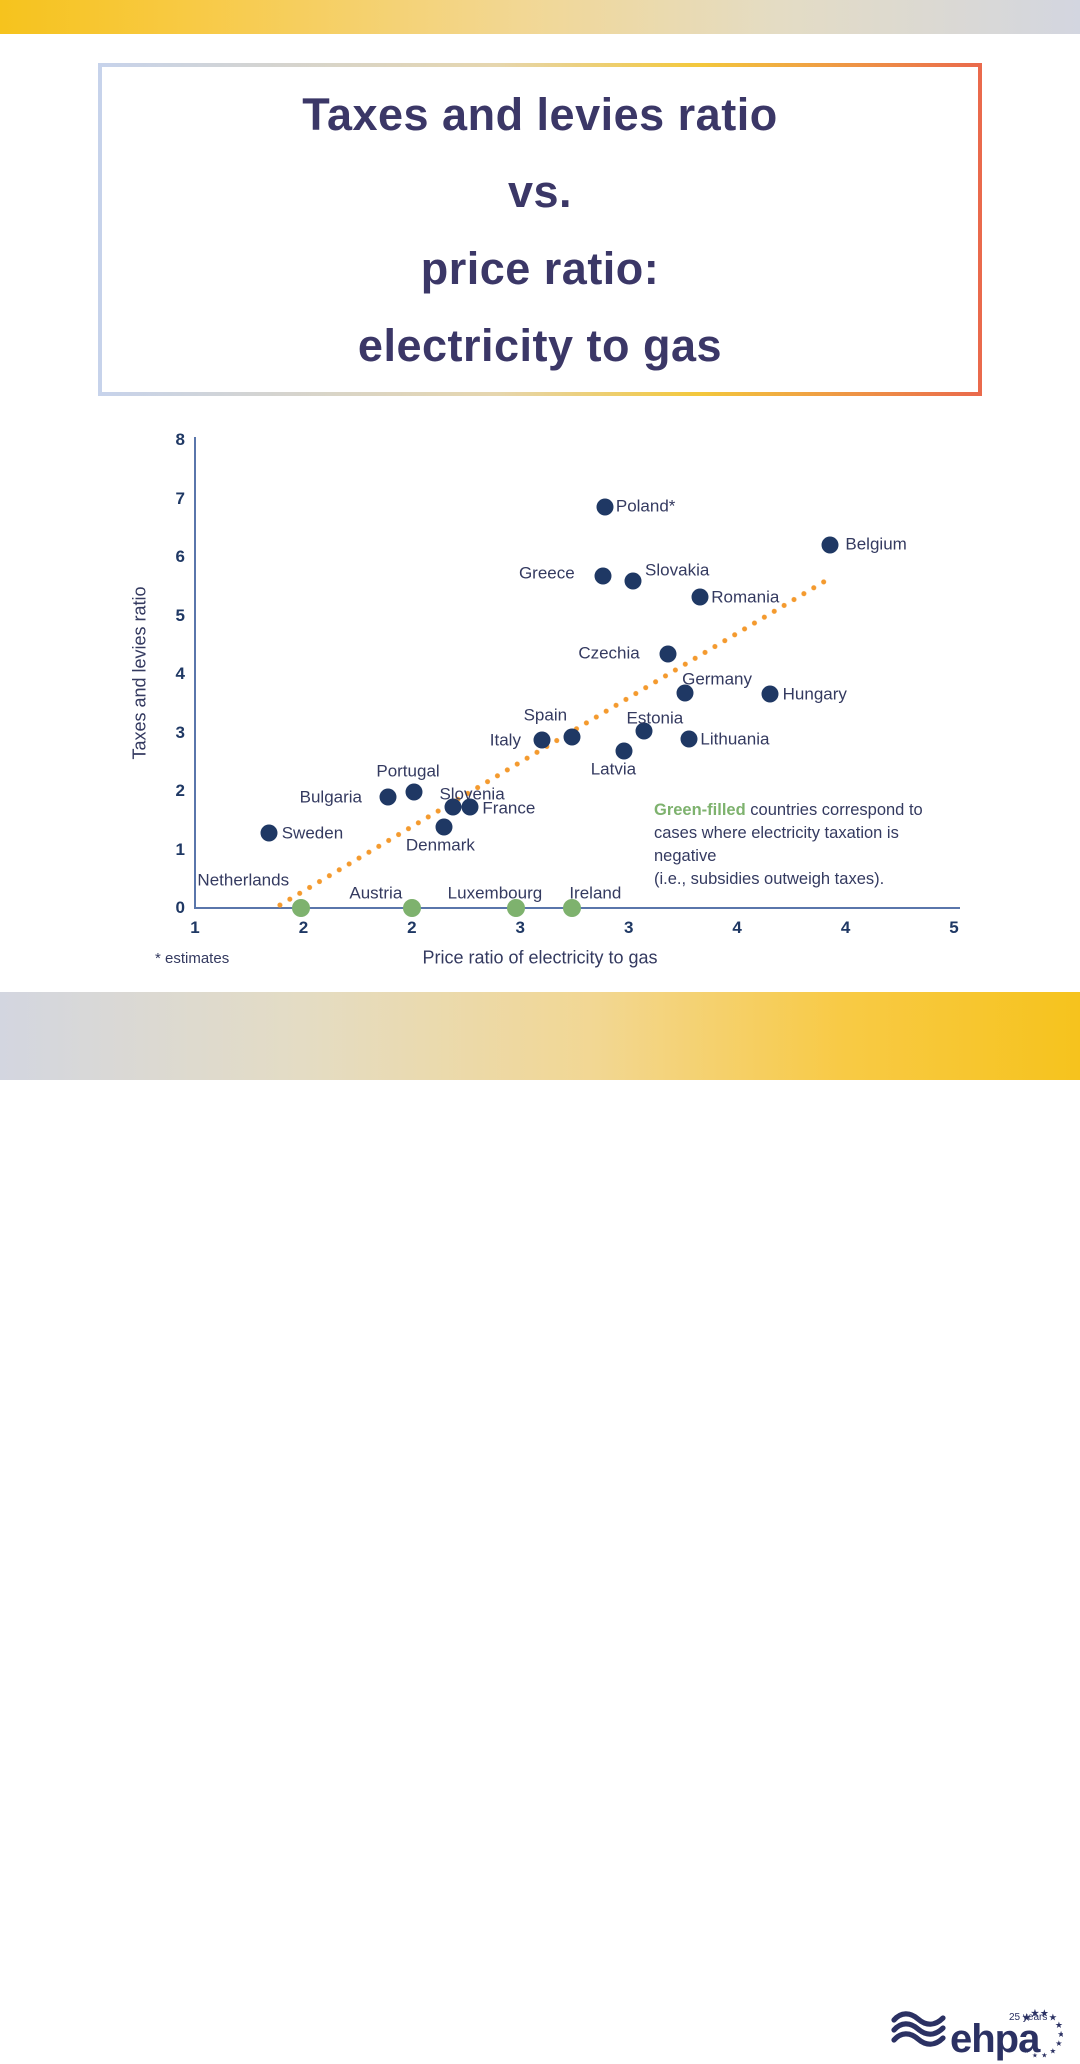 The image size is (1080, 2064). Describe the element at coordinates (603, 576) in the screenshot. I see `data-point-greece` at that location.